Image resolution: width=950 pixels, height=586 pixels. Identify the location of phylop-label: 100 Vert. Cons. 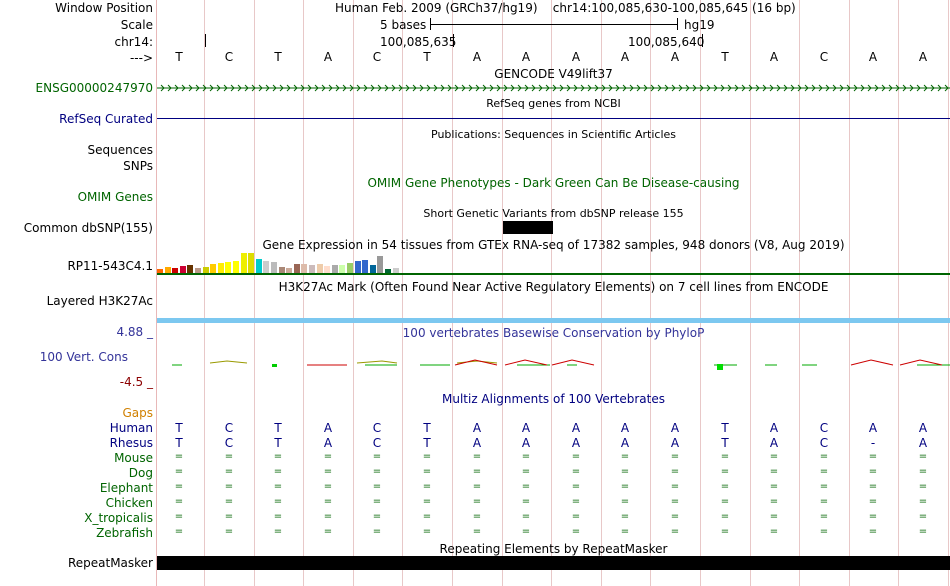
(83, 357).